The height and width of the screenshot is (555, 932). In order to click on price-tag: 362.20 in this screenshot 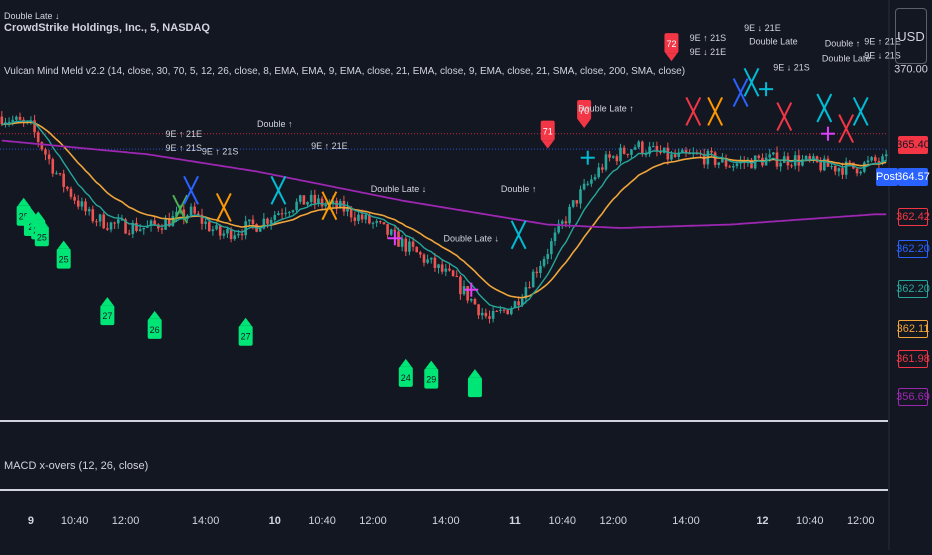, I will do `click(913, 249)`.